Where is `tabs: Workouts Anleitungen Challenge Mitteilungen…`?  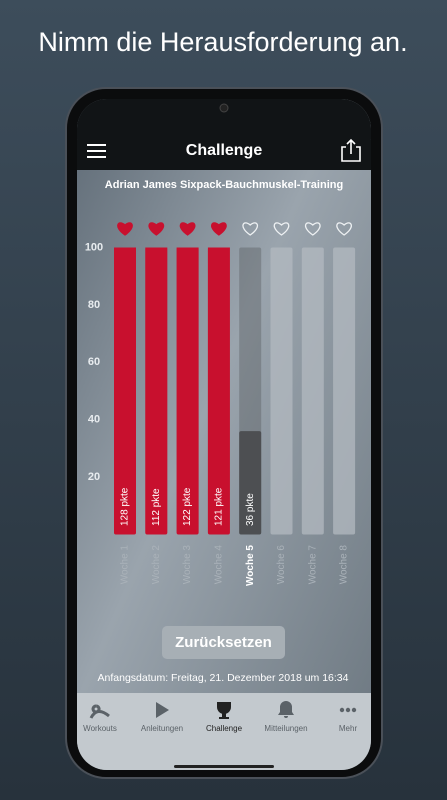
tabs: Workouts Anleitungen Challenge Mitteilungen… is located at coordinates (220, 717).